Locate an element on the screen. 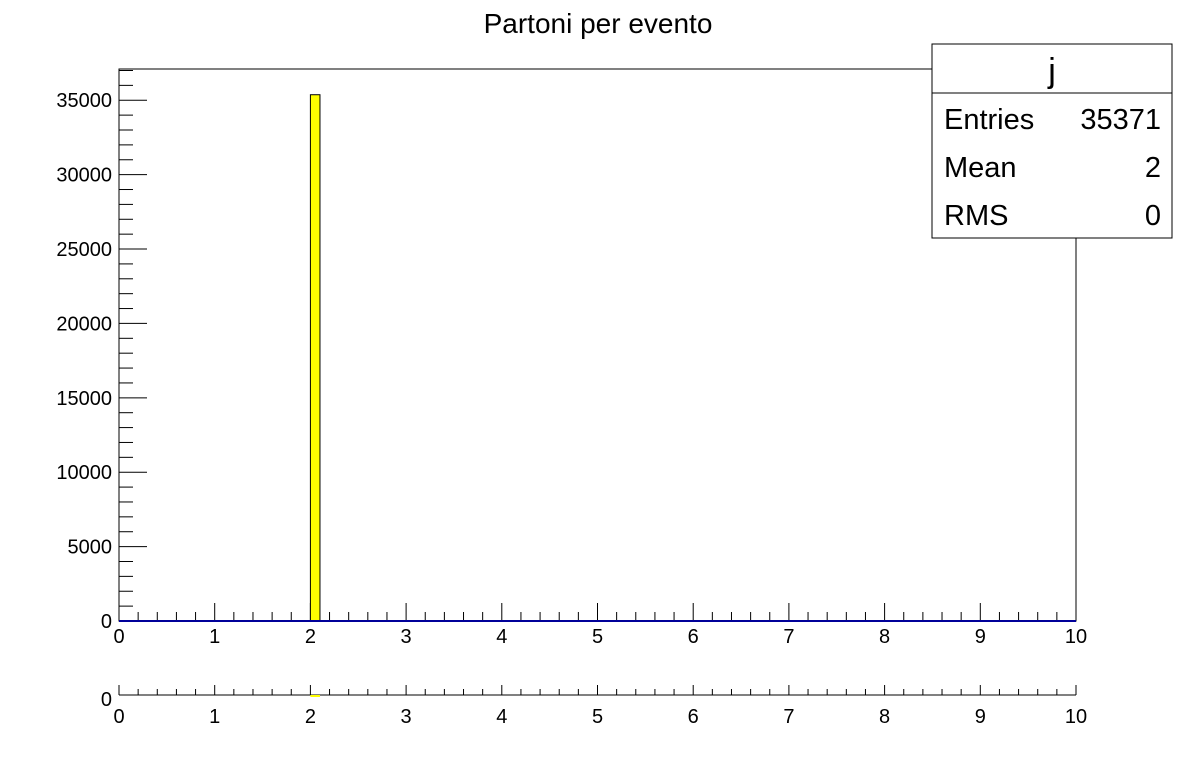  x-tick-label: 1 is located at coordinates (214, 637).